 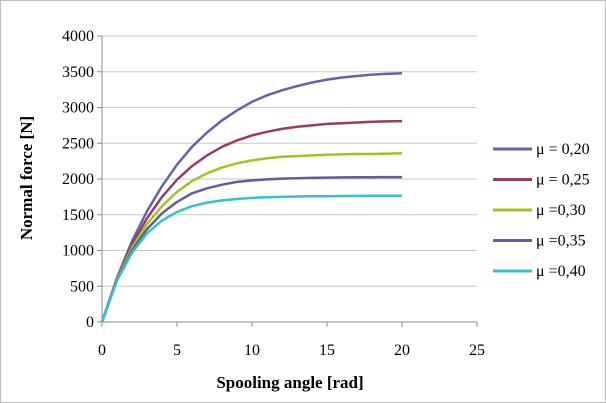 I want to click on legend-label: μ =0,30, so click(x=561, y=210).